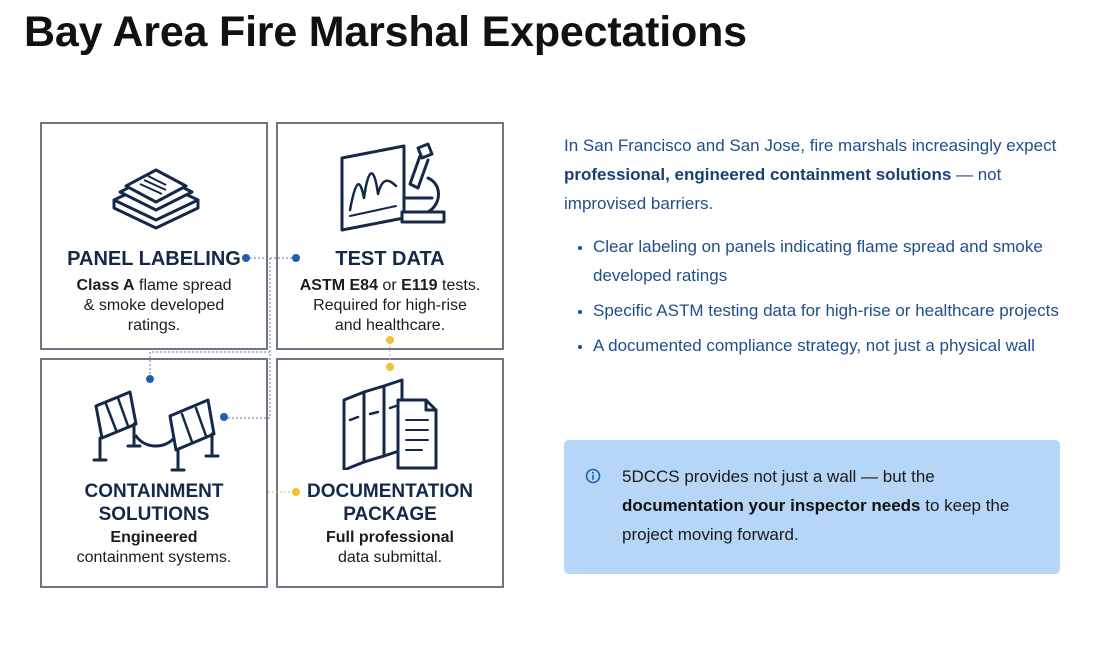 This screenshot has width=1095, height=652. What do you see at coordinates (390, 548) in the screenshot?
I see `documentation-desc: Full professional data submittal.` at bounding box center [390, 548].